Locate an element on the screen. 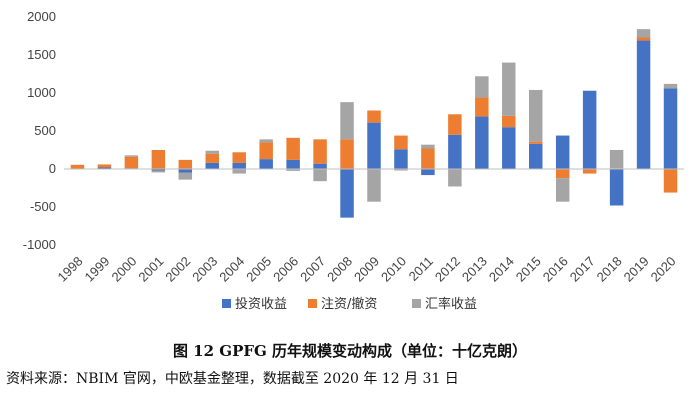 This screenshot has height=400, width=700. y-tick-label: 1000 is located at coordinates (41, 92).